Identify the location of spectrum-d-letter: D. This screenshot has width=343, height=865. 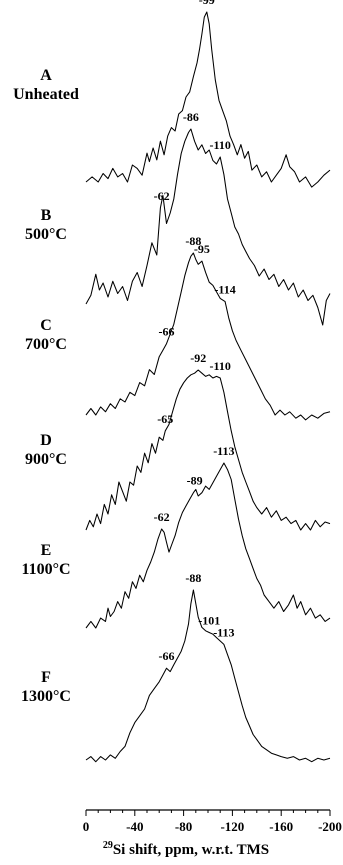
(46, 440).